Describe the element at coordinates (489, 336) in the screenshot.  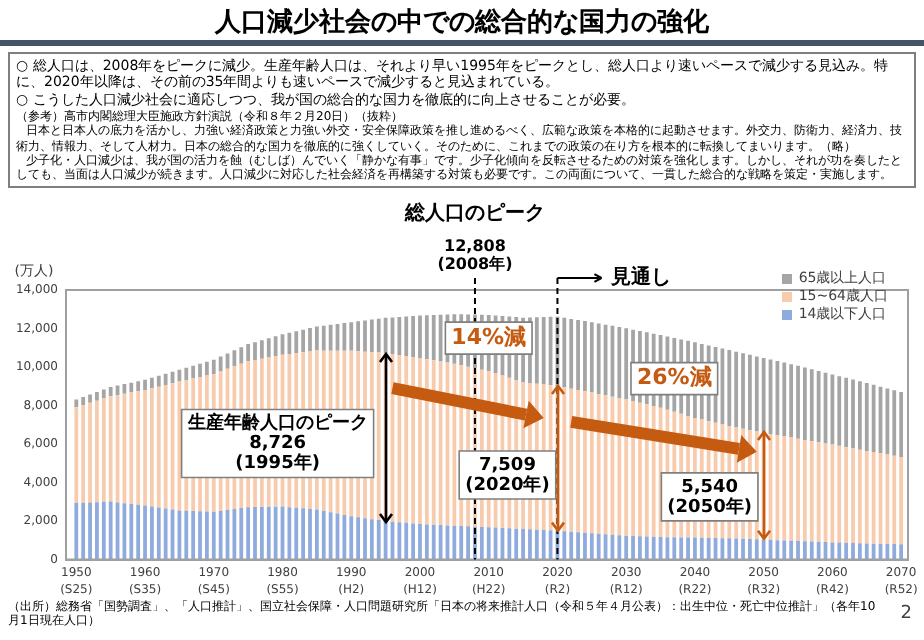
I see `annotation: 14%減` at that location.